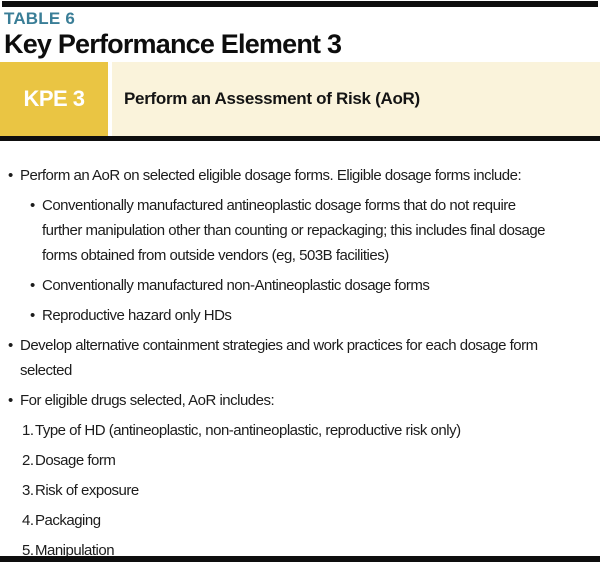 Image resolution: width=600 pixels, height=563 pixels. Describe the element at coordinates (28, 490) in the screenshot. I see `number-marker: 3.` at that location.